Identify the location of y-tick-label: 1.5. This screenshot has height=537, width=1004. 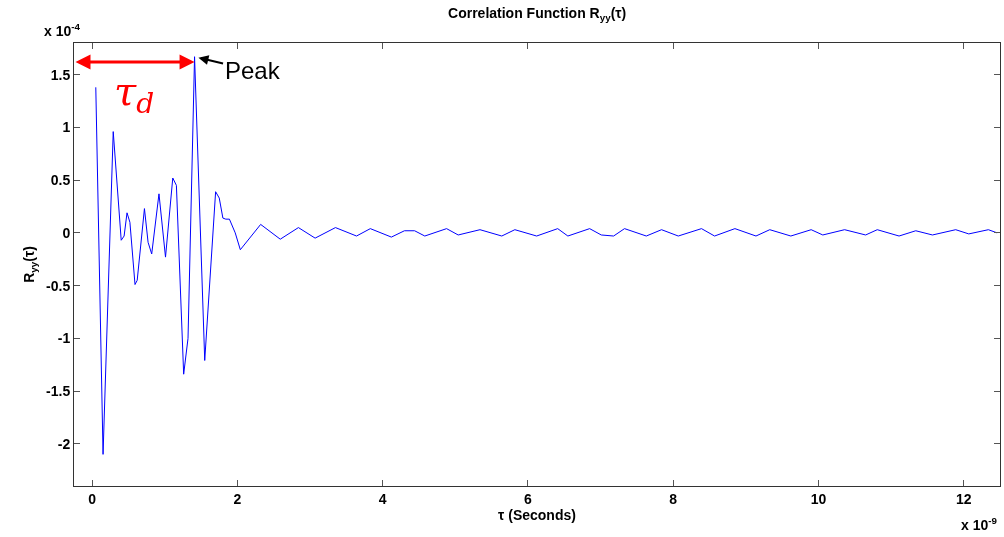
(60, 74).